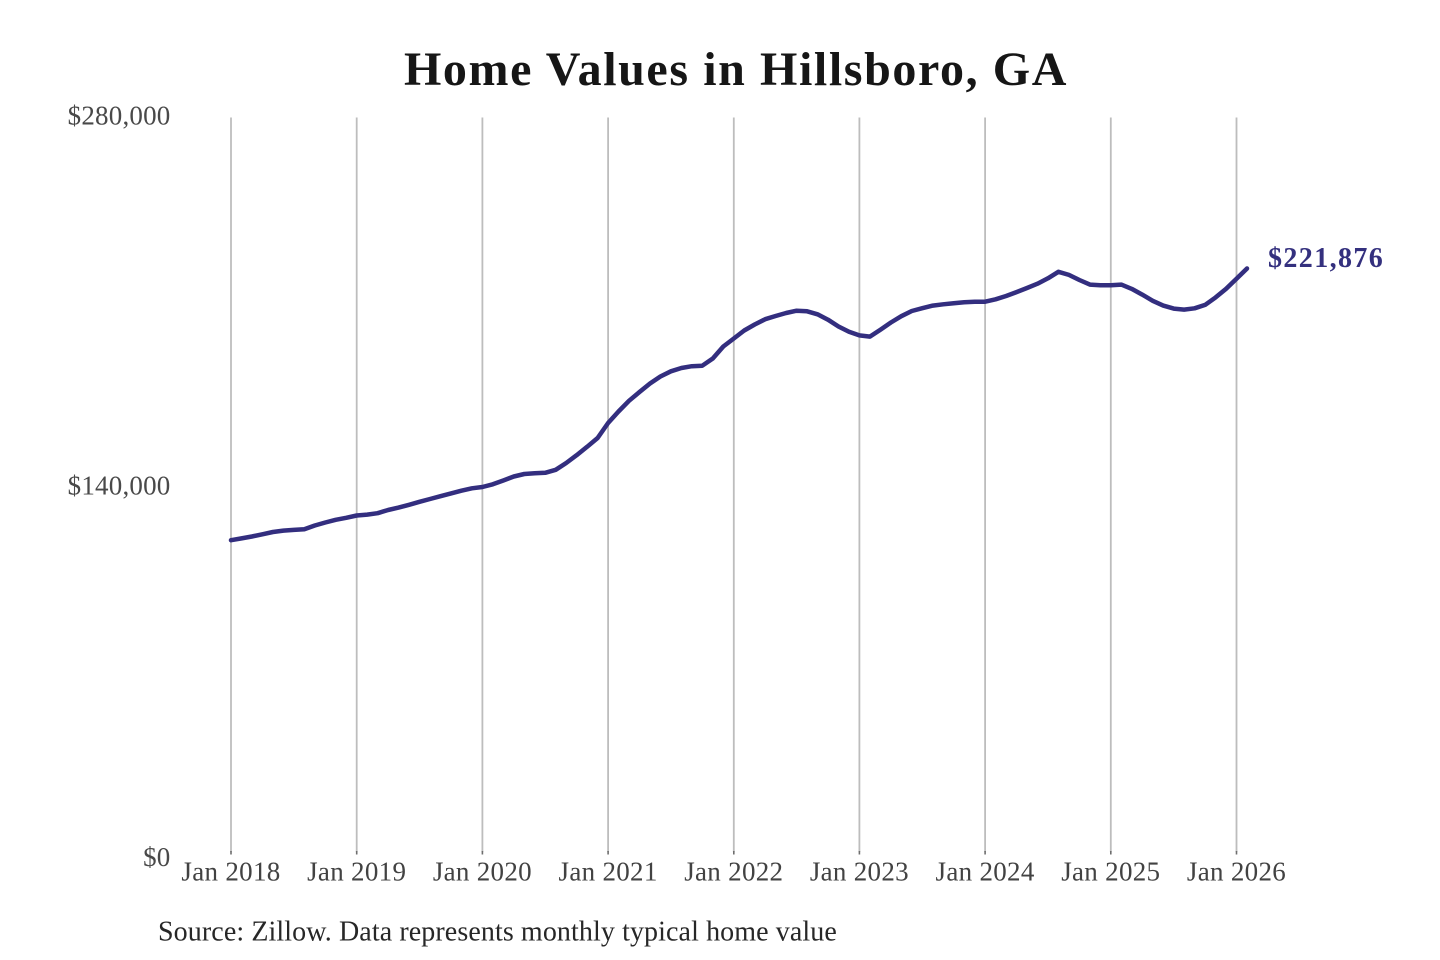 Image resolution: width=1440 pixels, height=960 pixels. What do you see at coordinates (985, 872) in the screenshot?
I see `svg-text: Jan 2024` at bounding box center [985, 872].